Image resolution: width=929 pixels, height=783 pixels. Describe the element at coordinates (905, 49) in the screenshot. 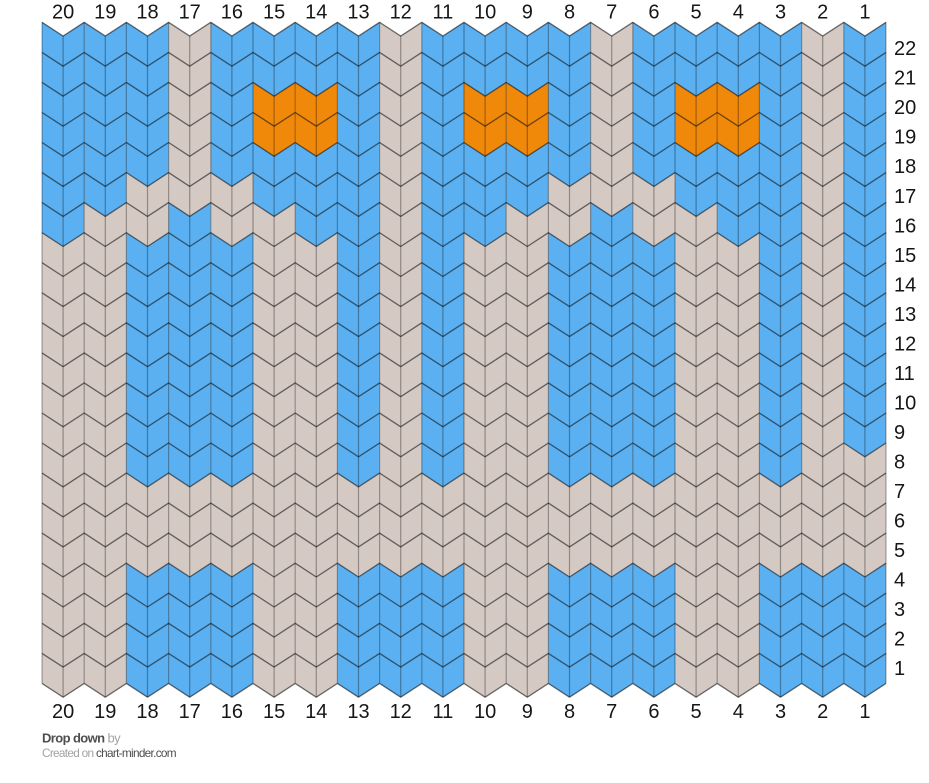

I see `svg-text: 22` at that location.